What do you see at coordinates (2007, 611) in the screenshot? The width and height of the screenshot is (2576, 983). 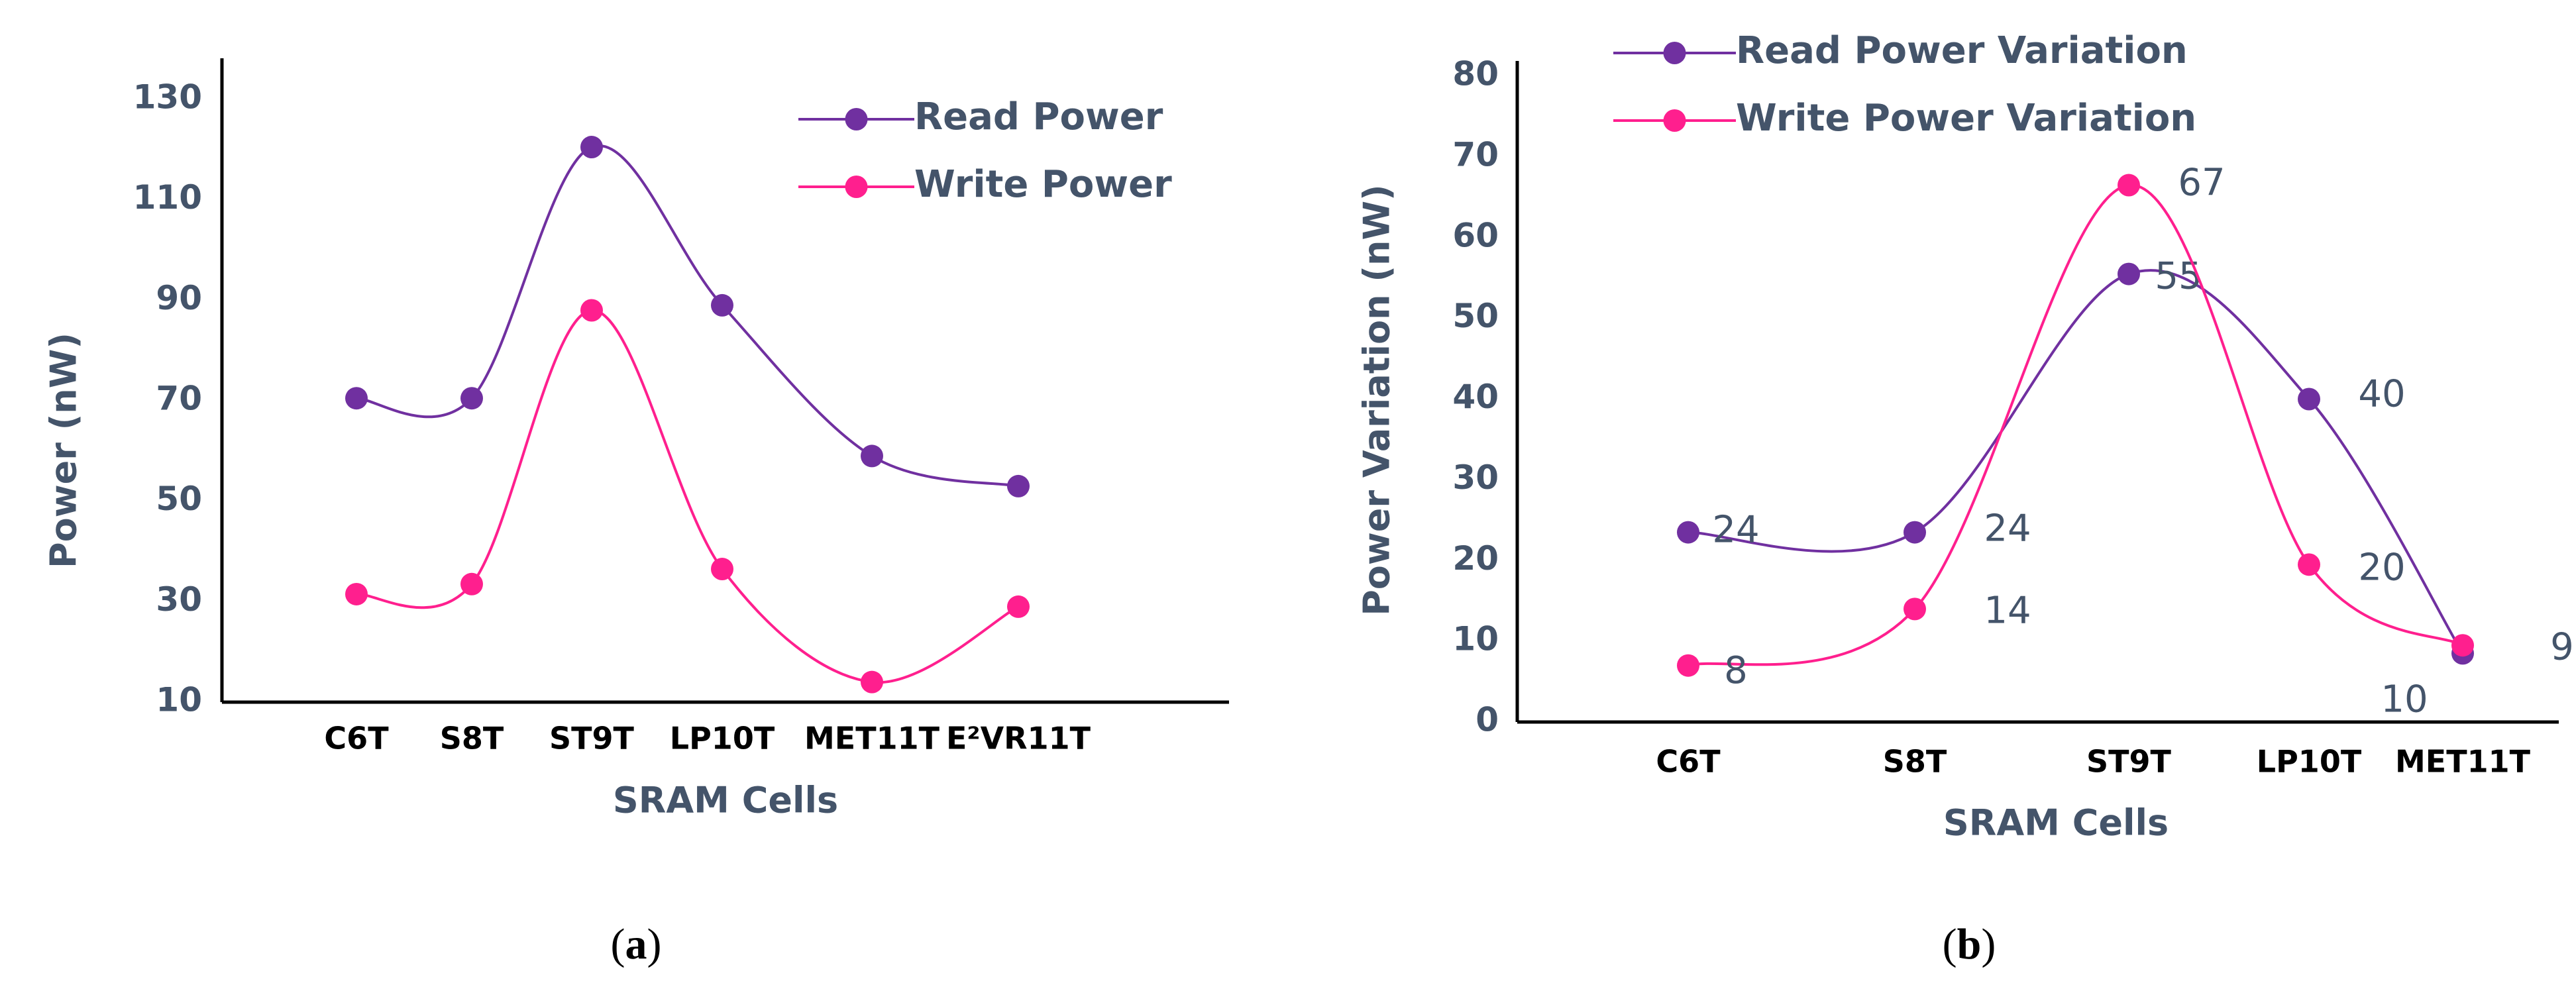 I see `data-label: 14` at bounding box center [2007, 611].